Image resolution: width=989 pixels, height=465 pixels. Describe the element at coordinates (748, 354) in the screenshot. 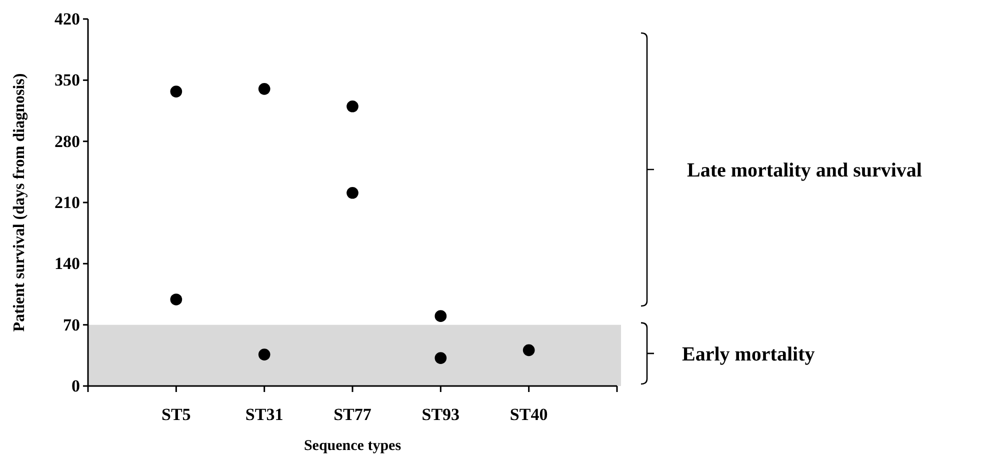

I see `text: Early mortality` at that location.